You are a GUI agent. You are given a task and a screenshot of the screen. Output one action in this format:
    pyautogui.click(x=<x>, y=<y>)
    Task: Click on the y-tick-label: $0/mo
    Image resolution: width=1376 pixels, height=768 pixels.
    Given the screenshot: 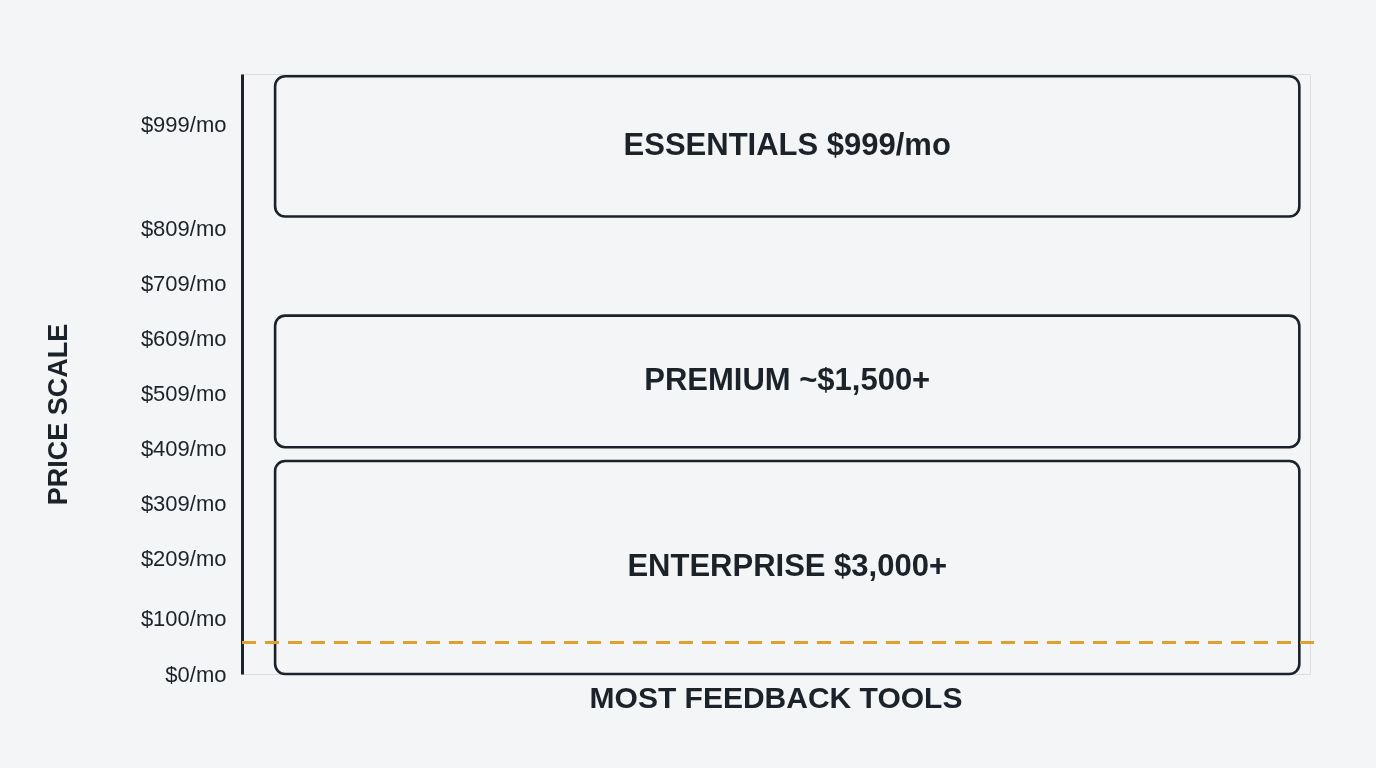 What is the action you would take?
    pyautogui.click(x=196, y=674)
    